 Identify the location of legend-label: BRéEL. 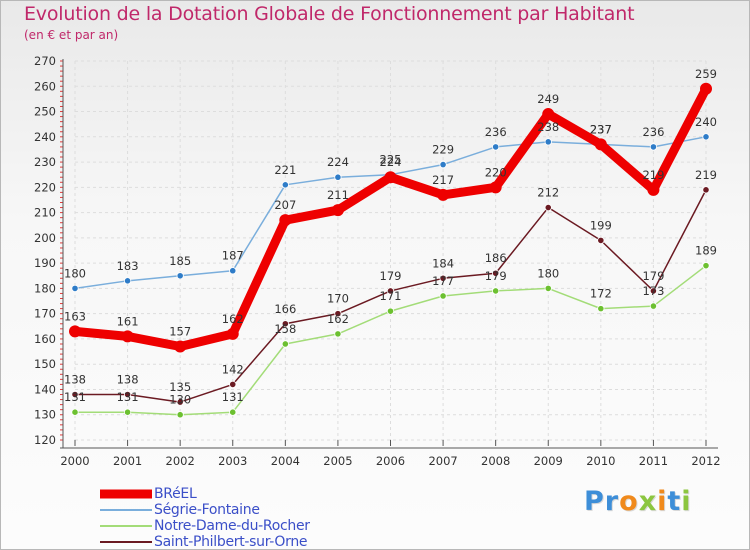
(175, 494).